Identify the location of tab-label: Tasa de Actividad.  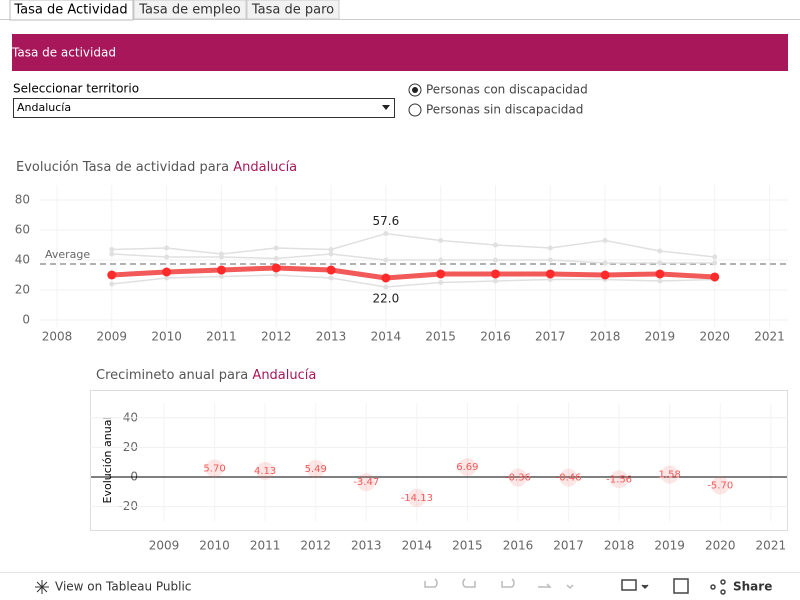
(70, 10).